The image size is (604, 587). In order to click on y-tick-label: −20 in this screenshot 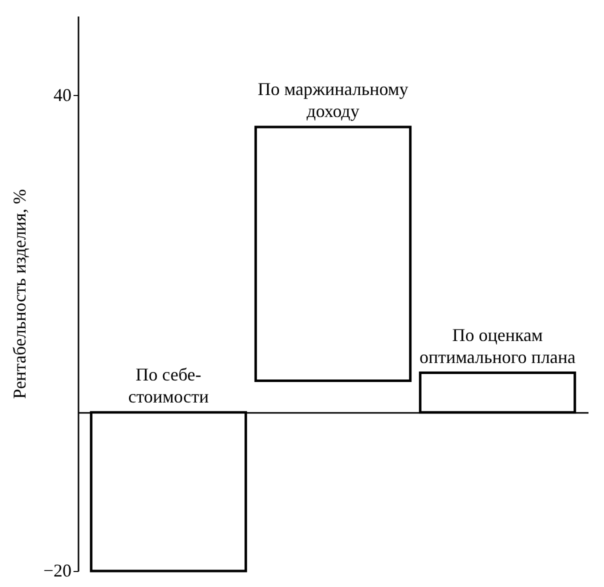, I will do `click(57, 570)`.